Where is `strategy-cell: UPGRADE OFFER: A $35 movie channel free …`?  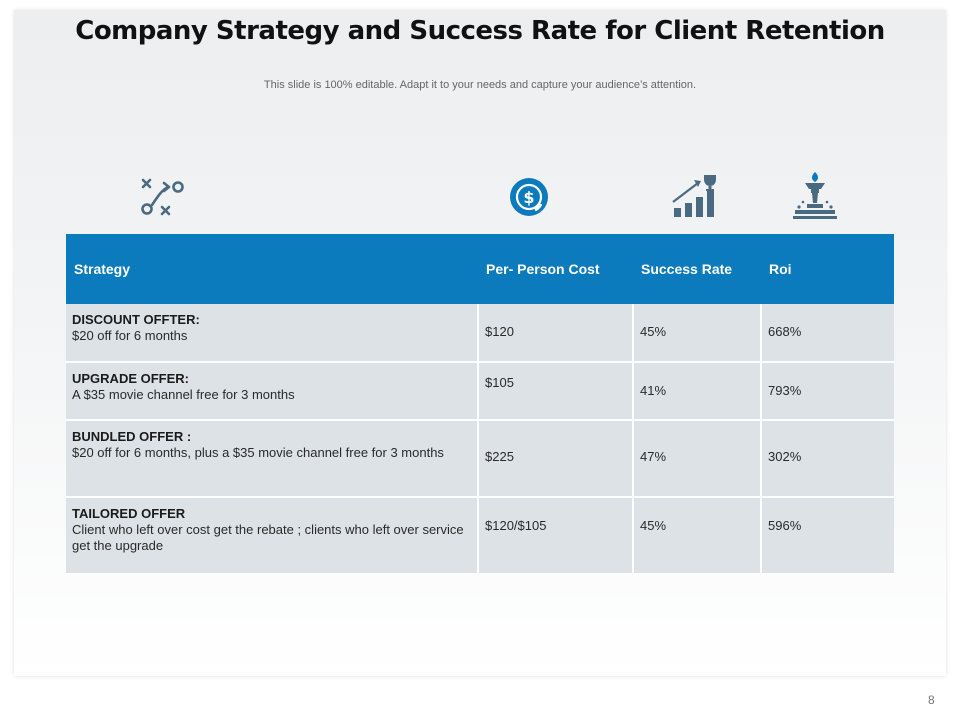 strategy-cell: UPGRADE OFFER: A $35 movie channel free … is located at coordinates (272, 391).